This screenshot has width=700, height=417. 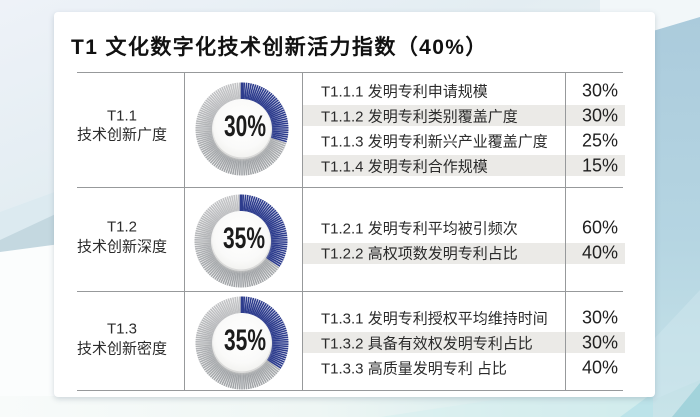 I want to click on svg-text: 30%, so click(x=245, y=126).